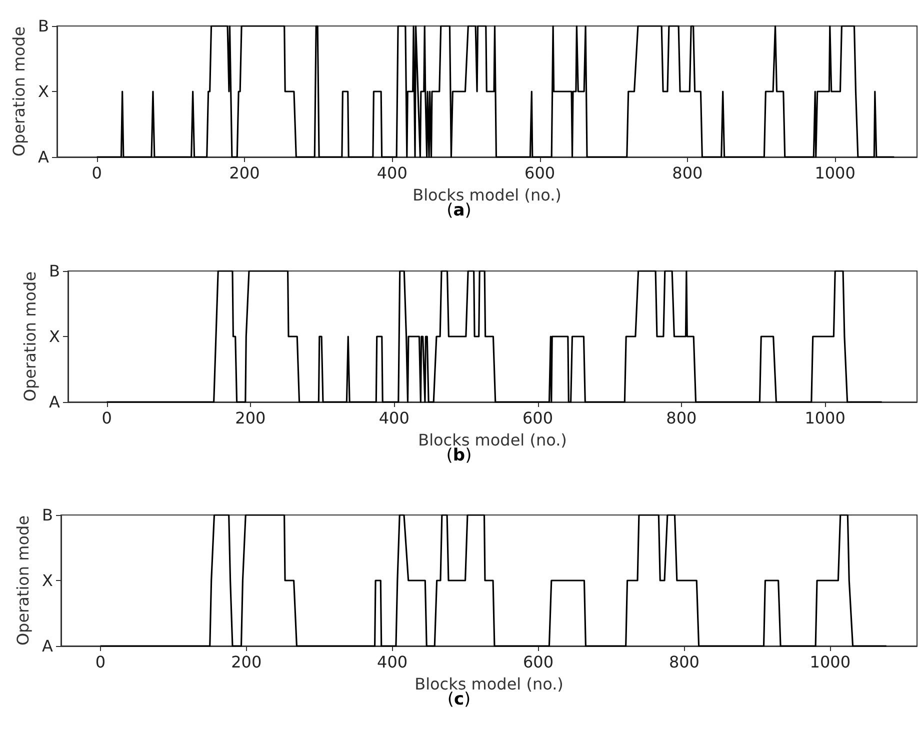  I want to click on text: (c), so click(459, 700).